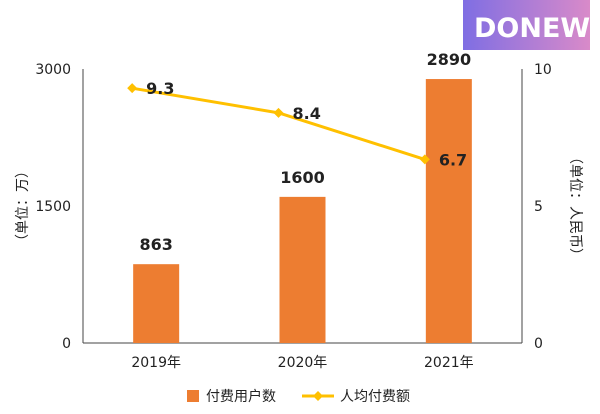 Image resolution: width=600 pixels, height=414 pixels. What do you see at coordinates (156, 363) in the screenshot?
I see `x-tick-label-0: 2019年` at bounding box center [156, 363].